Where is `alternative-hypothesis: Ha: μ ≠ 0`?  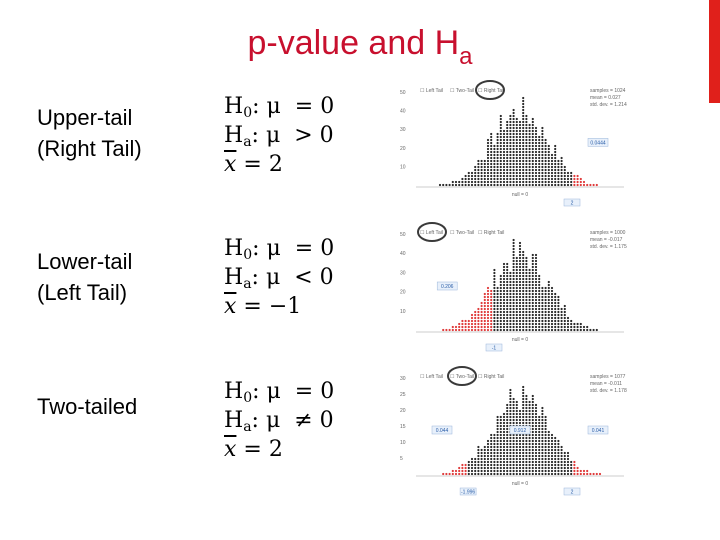 alternative-hypothesis: Ha: μ ≠ 0 is located at coordinates (279, 421).